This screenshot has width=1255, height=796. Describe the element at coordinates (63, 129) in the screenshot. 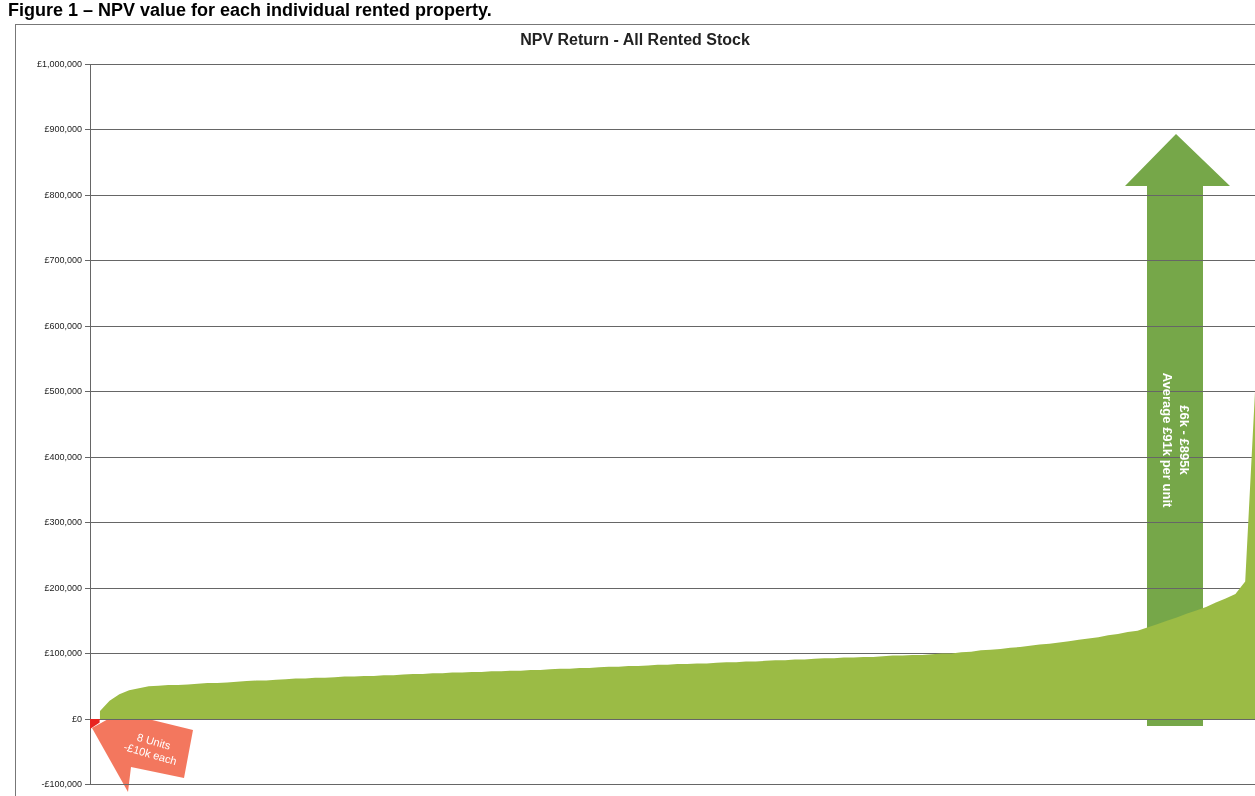

I see `y-tick-label: £900,000` at that location.